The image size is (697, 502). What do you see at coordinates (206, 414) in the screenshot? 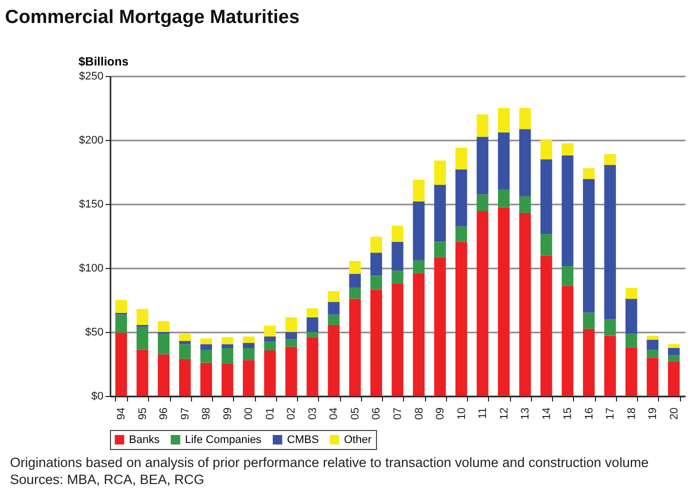
I see `x-tick-label: 98` at bounding box center [206, 414].